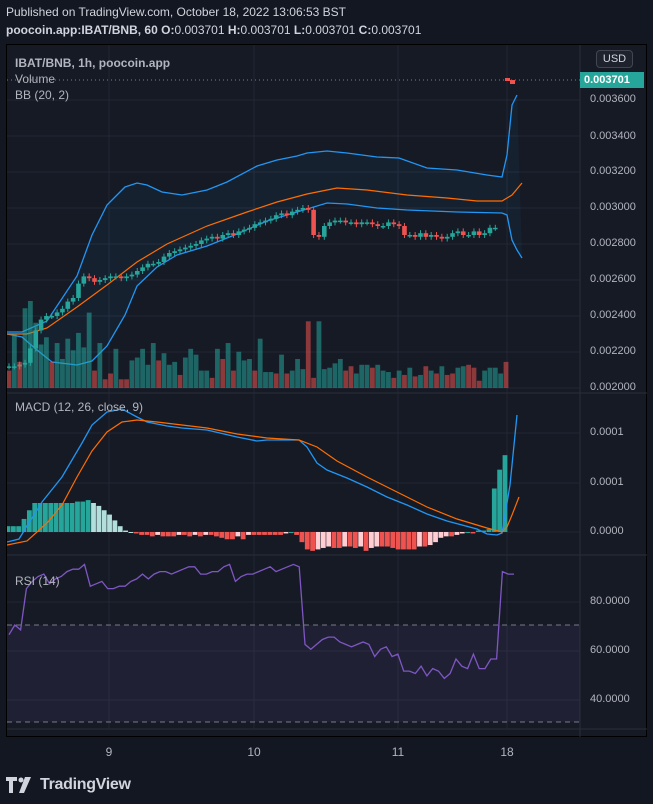 The image size is (653, 804). What do you see at coordinates (82, 30) in the screenshot?
I see `symbol-label: poocoin.app:IBAT/BNB, 60` at bounding box center [82, 30].